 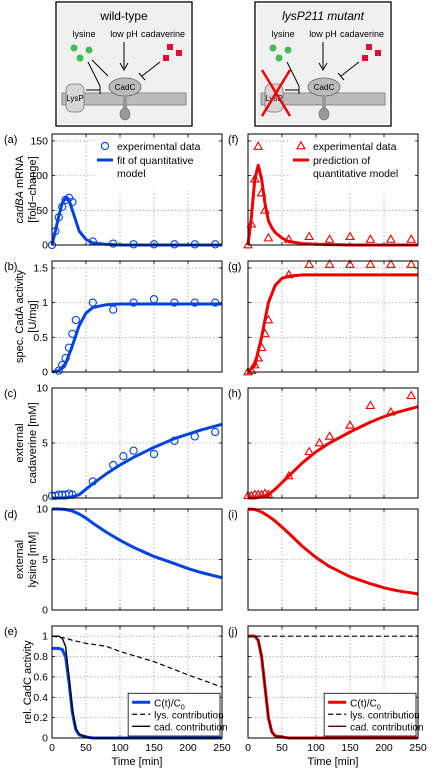 I want to click on panel-letter: (g), so click(x=234, y=267).